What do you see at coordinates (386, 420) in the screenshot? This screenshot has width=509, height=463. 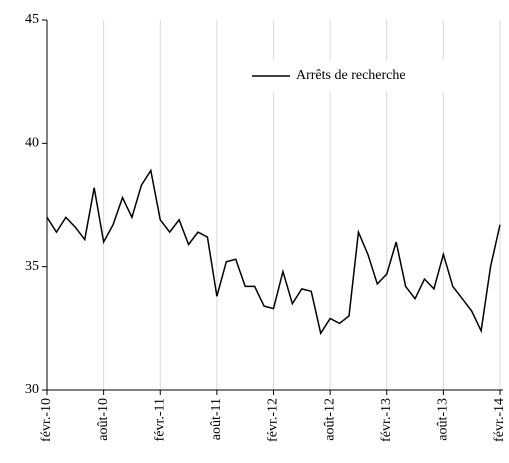 I see `x-tick-label: févr.-13` at bounding box center [386, 420].